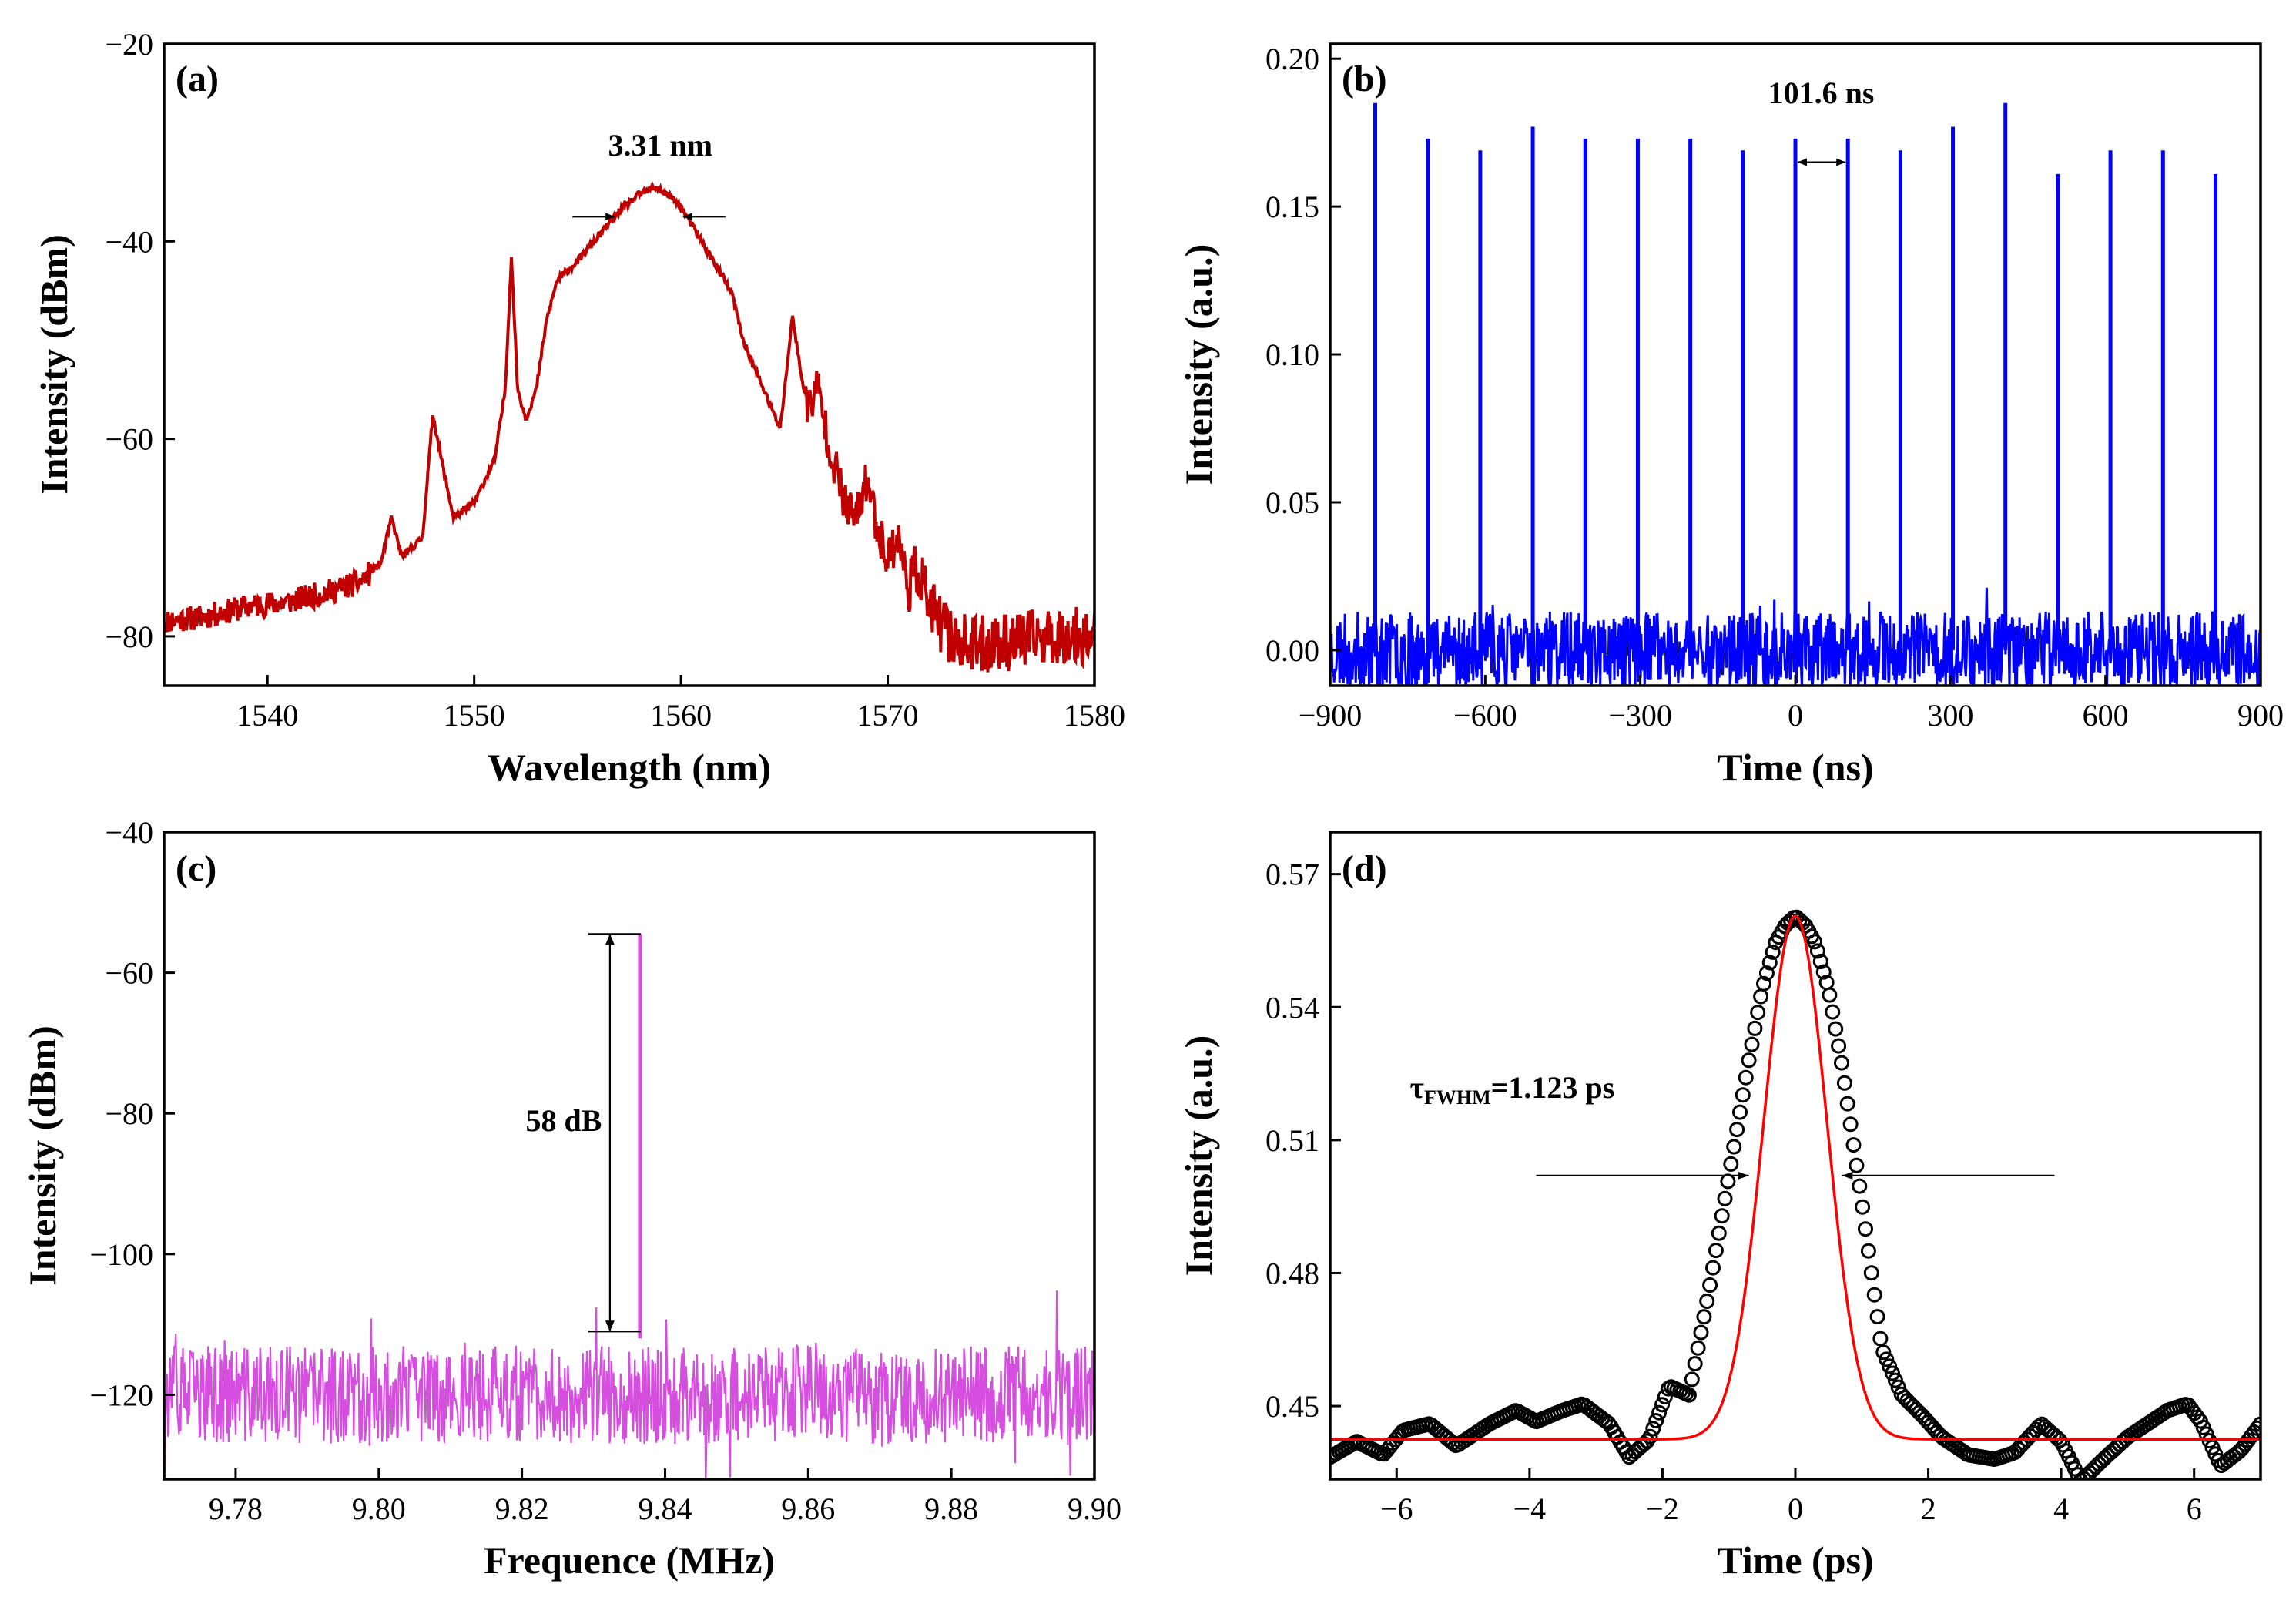  What do you see at coordinates (2260, 715) in the screenshot?
I see `x-tick-label: 900` at bounding box center [2260, 715].